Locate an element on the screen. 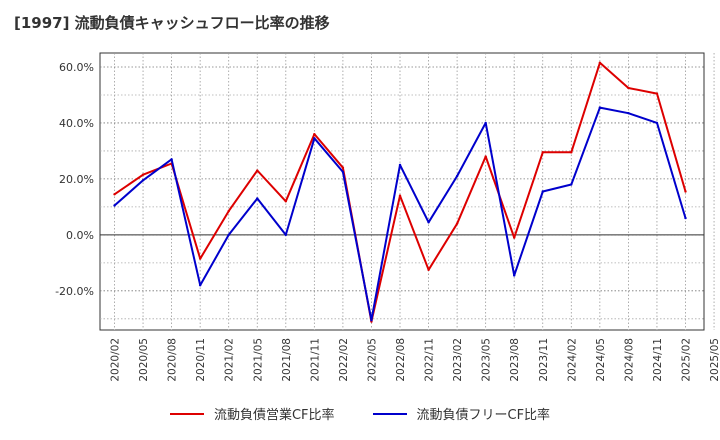 The image size is (720, 440). legend-label-operating: 流動負債営業CF比率 is located at coordinates (274, 415).